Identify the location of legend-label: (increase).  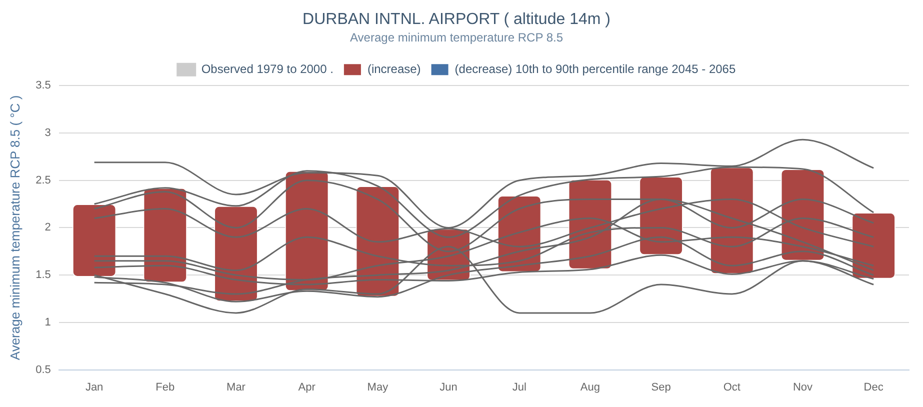
(394, 69).